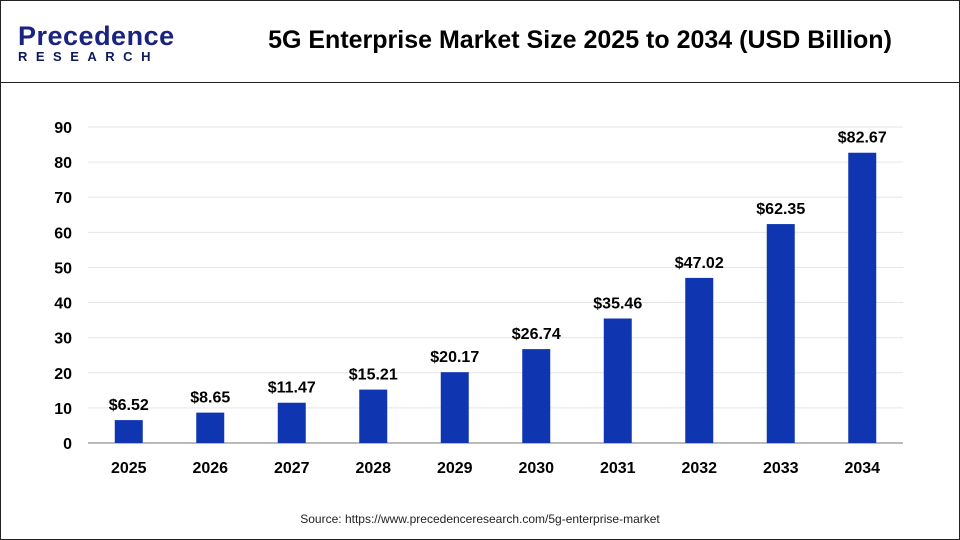  I want to click on x-tick-label: 2034, so click(862, 468).